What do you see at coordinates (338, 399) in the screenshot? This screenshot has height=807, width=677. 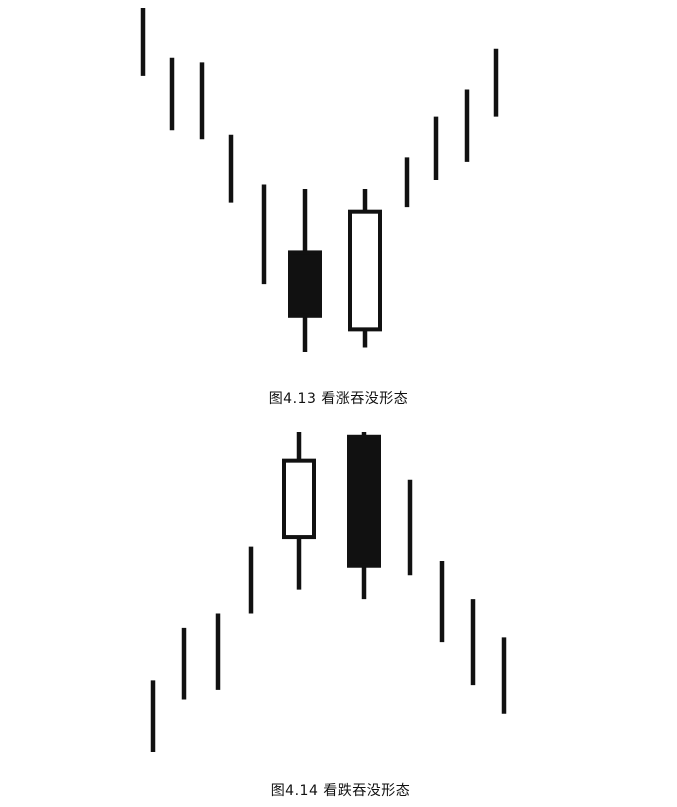 I see `bullish-engulfing-caption: 图4.13 看涨吞没形态` at bounding box center [338, 399].